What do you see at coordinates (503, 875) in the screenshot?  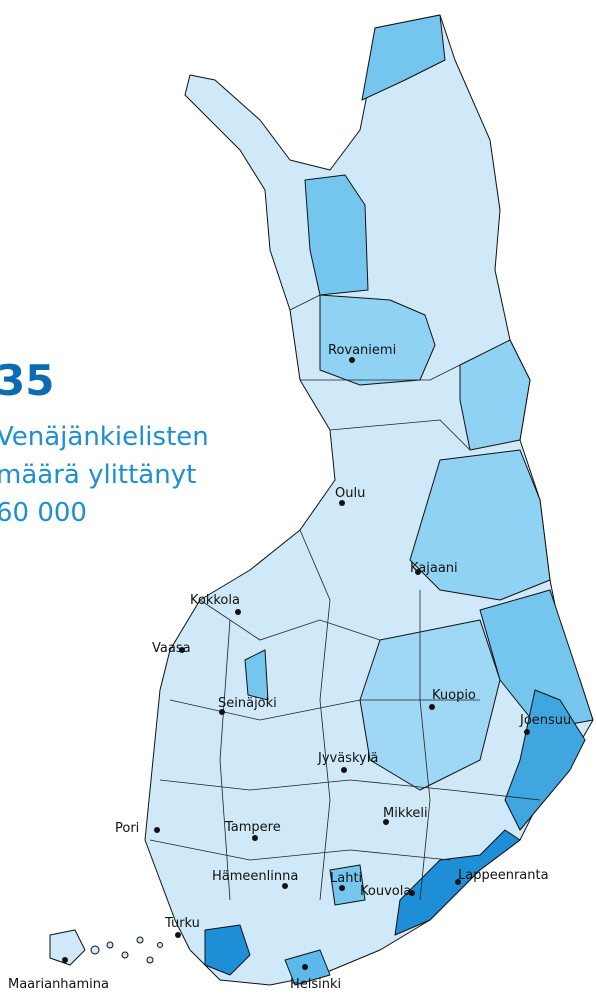 I see `city-label: Lappeenranta` at bounding box center [503, 875].